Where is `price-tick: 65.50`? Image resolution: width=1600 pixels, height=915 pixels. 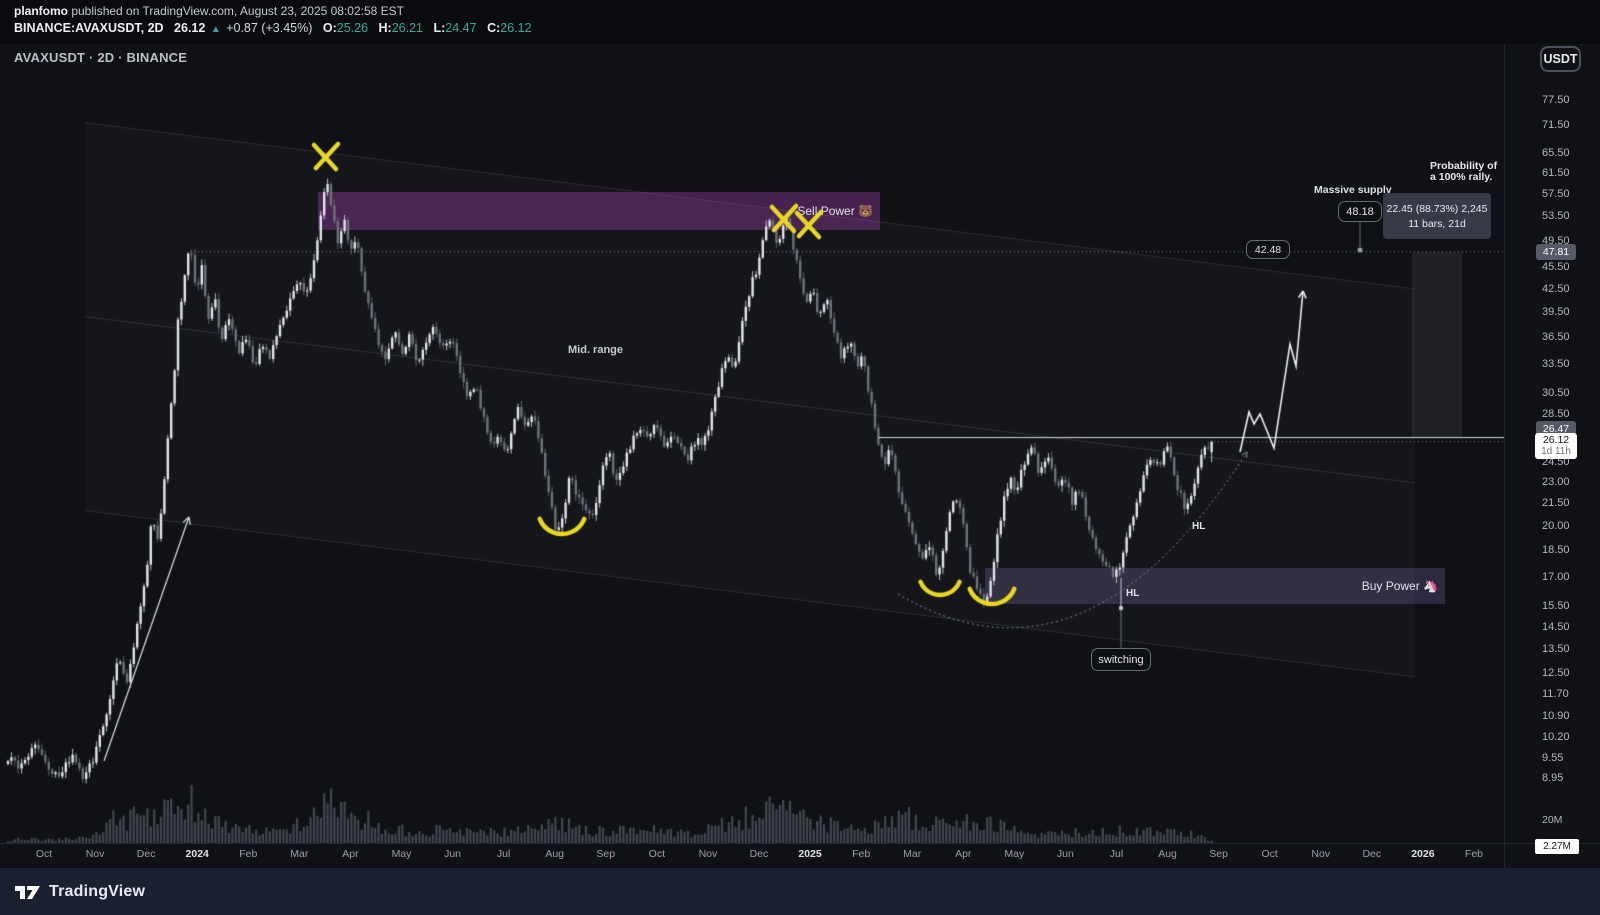
price-tick: 65.50 is located at coordinates (1556, 152).